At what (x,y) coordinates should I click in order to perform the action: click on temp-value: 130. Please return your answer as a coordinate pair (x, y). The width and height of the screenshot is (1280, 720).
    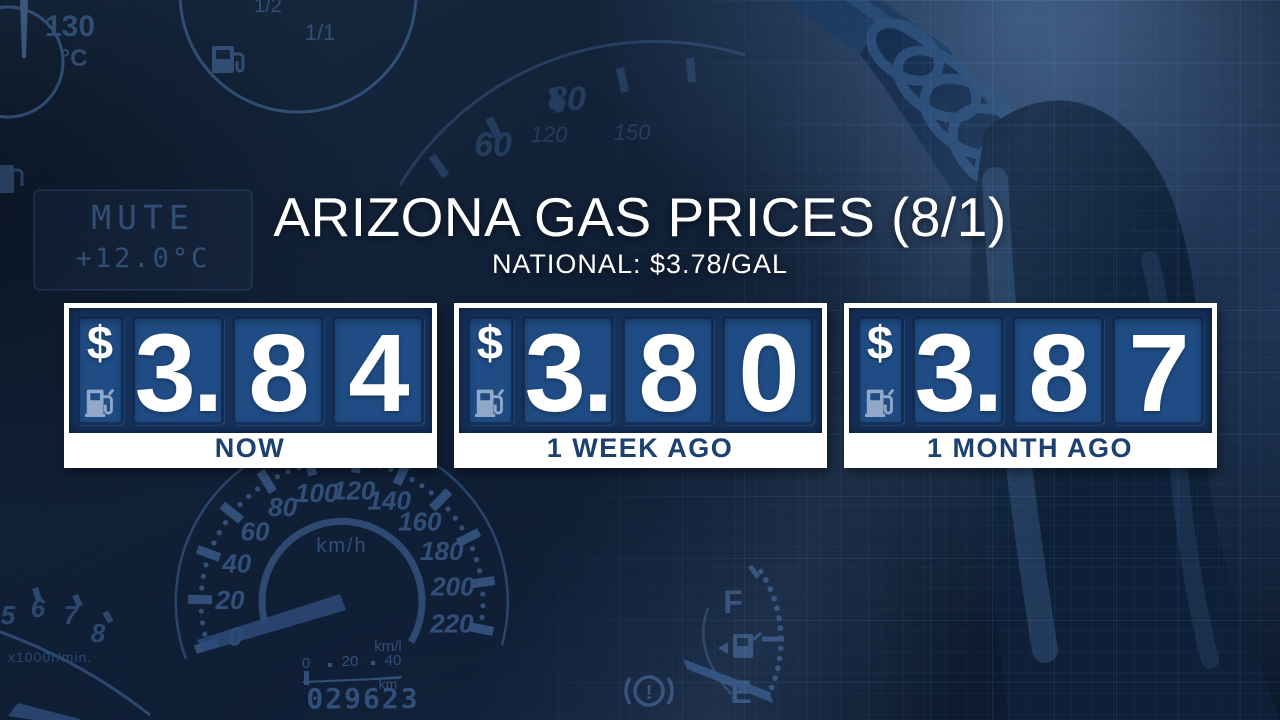
    Looking at the image, I should click on (70, 26).